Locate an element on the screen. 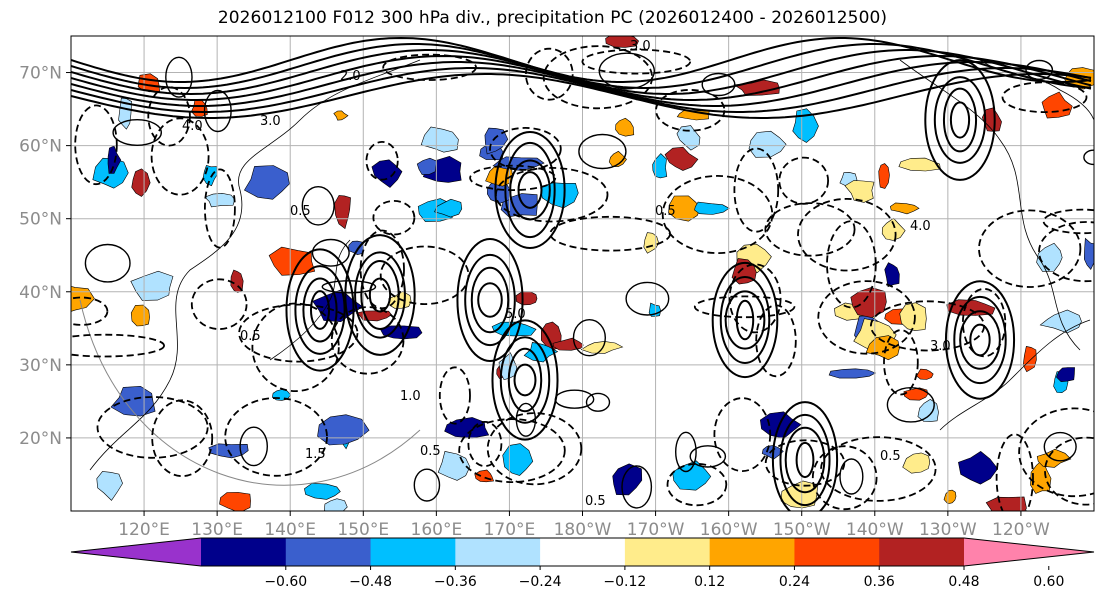  lat-tick-label: 40°N is located at coordinates (40, 293).